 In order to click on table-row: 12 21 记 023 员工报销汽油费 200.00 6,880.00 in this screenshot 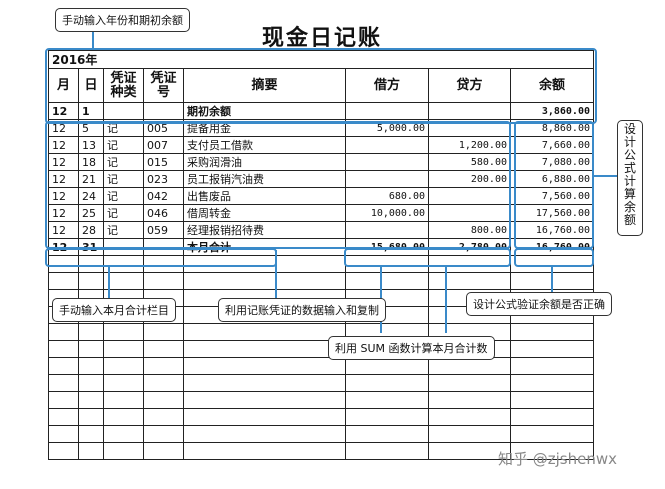, I will do `click(321, 179)`.